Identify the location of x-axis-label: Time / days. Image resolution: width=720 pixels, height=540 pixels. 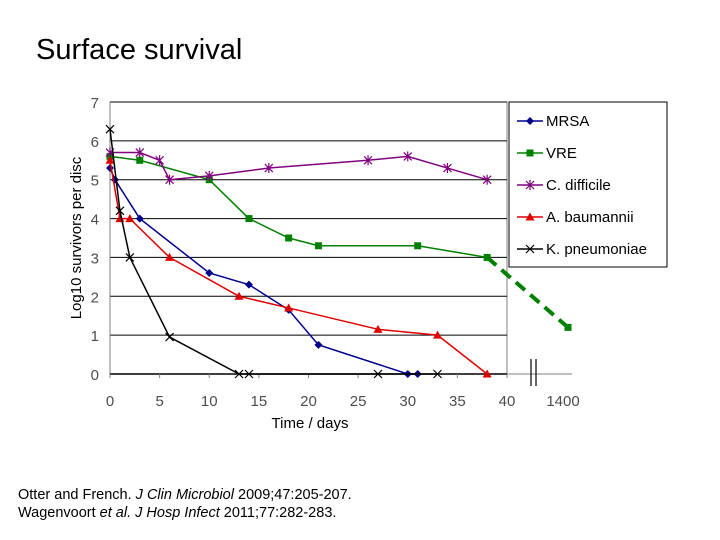
(310, 423).